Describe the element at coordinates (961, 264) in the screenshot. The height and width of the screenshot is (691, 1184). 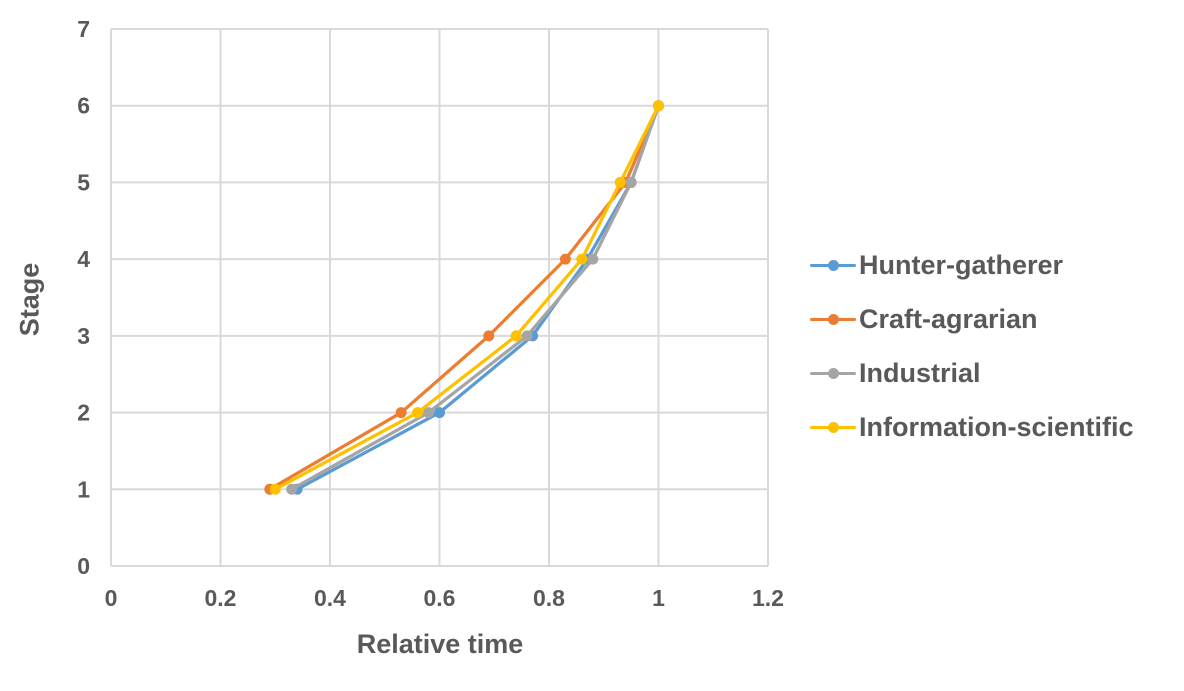
I see `legend-label-hunter-gatherer: Hunter-gatherer` at that location.